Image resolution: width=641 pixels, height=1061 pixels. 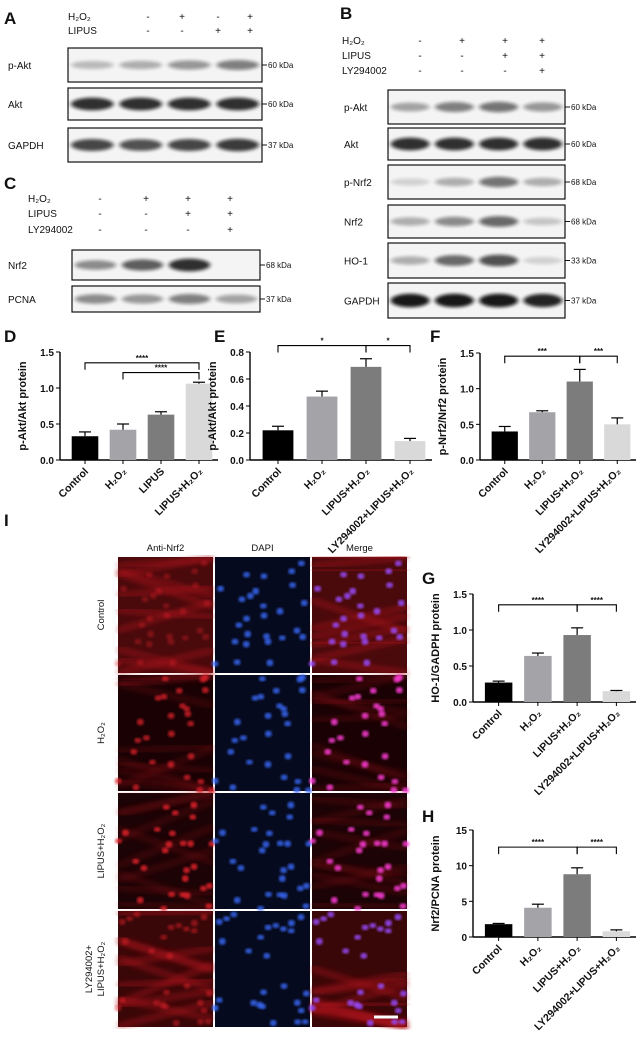 What do you see at coordinates (261, 969) in the screenshot?
I see `dapi-image` at bounding box center [261, 969].